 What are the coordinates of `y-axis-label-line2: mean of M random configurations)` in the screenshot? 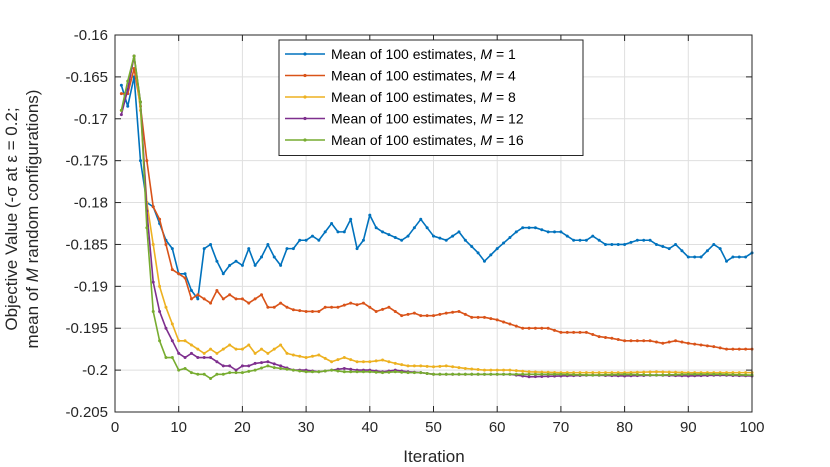 It's located at (32, 219).